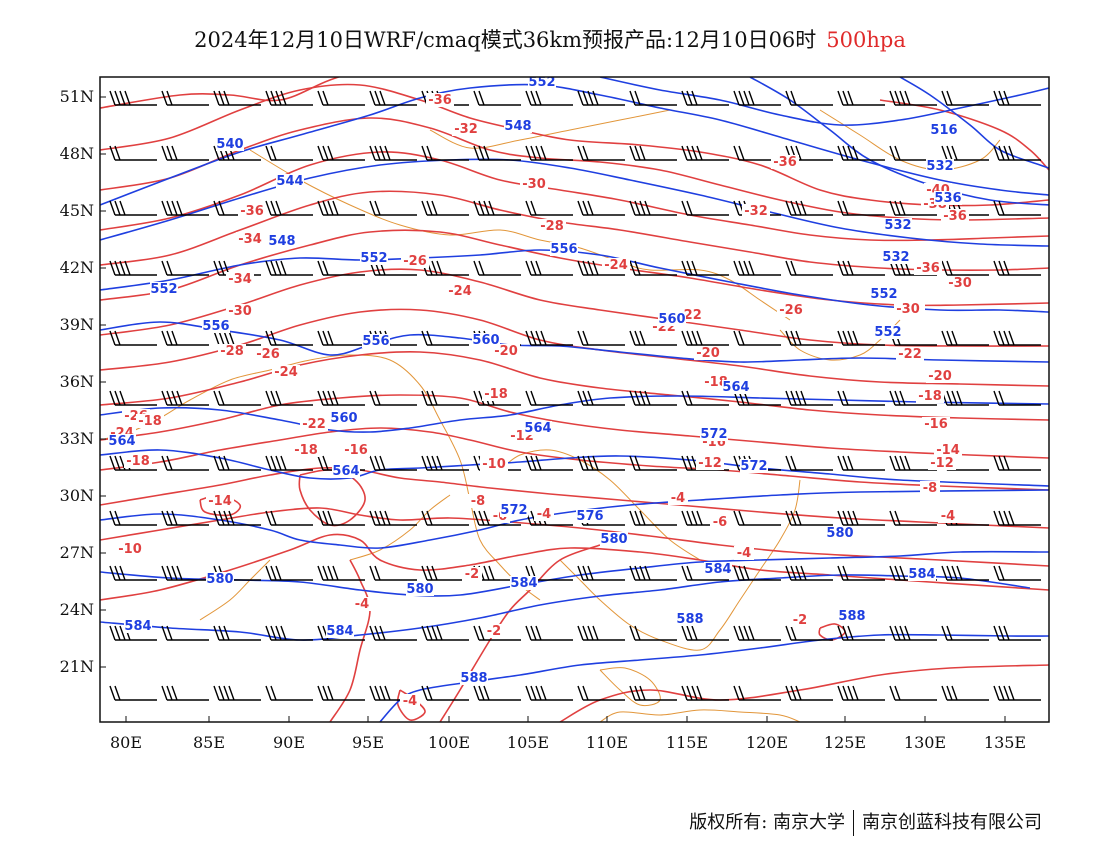 Image resolution: width=1100 pixels, height=850 pixels. Describe the element at coordinates (289, 181) in the screenshot. I see `height-label: 544` at that location.